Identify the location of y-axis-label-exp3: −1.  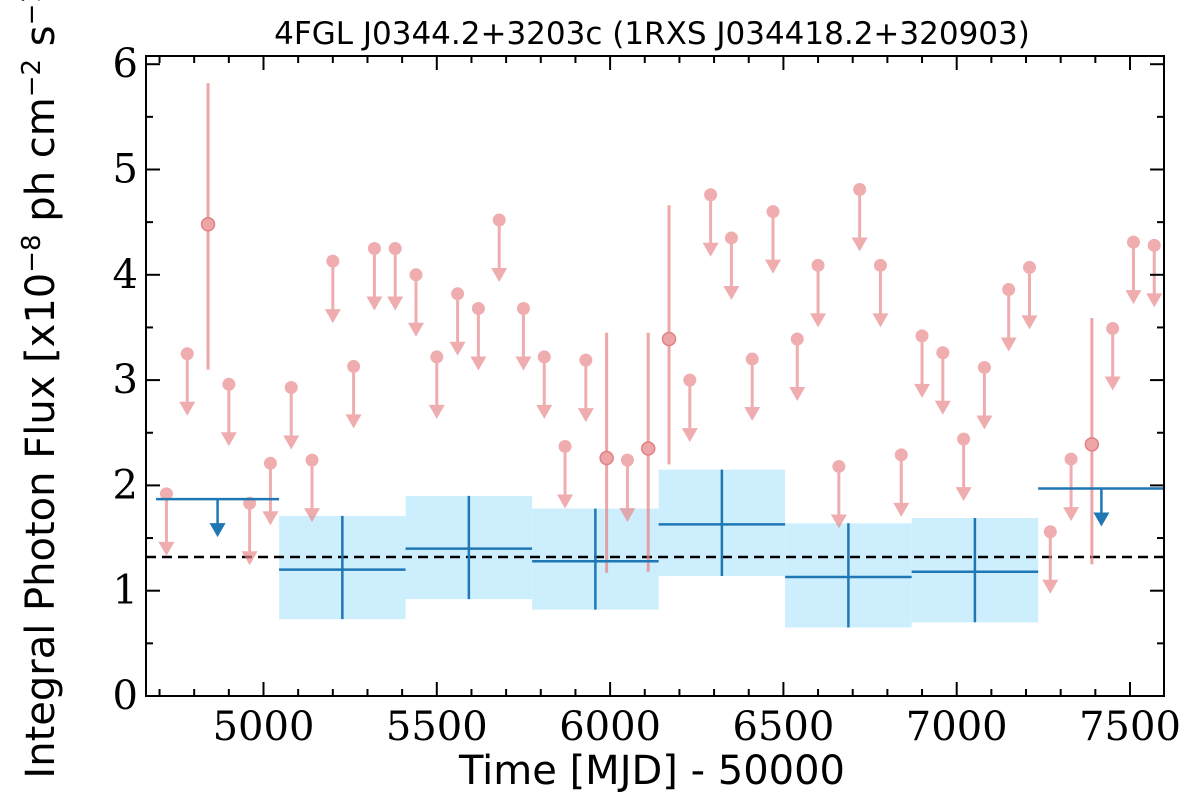
(32, 12).